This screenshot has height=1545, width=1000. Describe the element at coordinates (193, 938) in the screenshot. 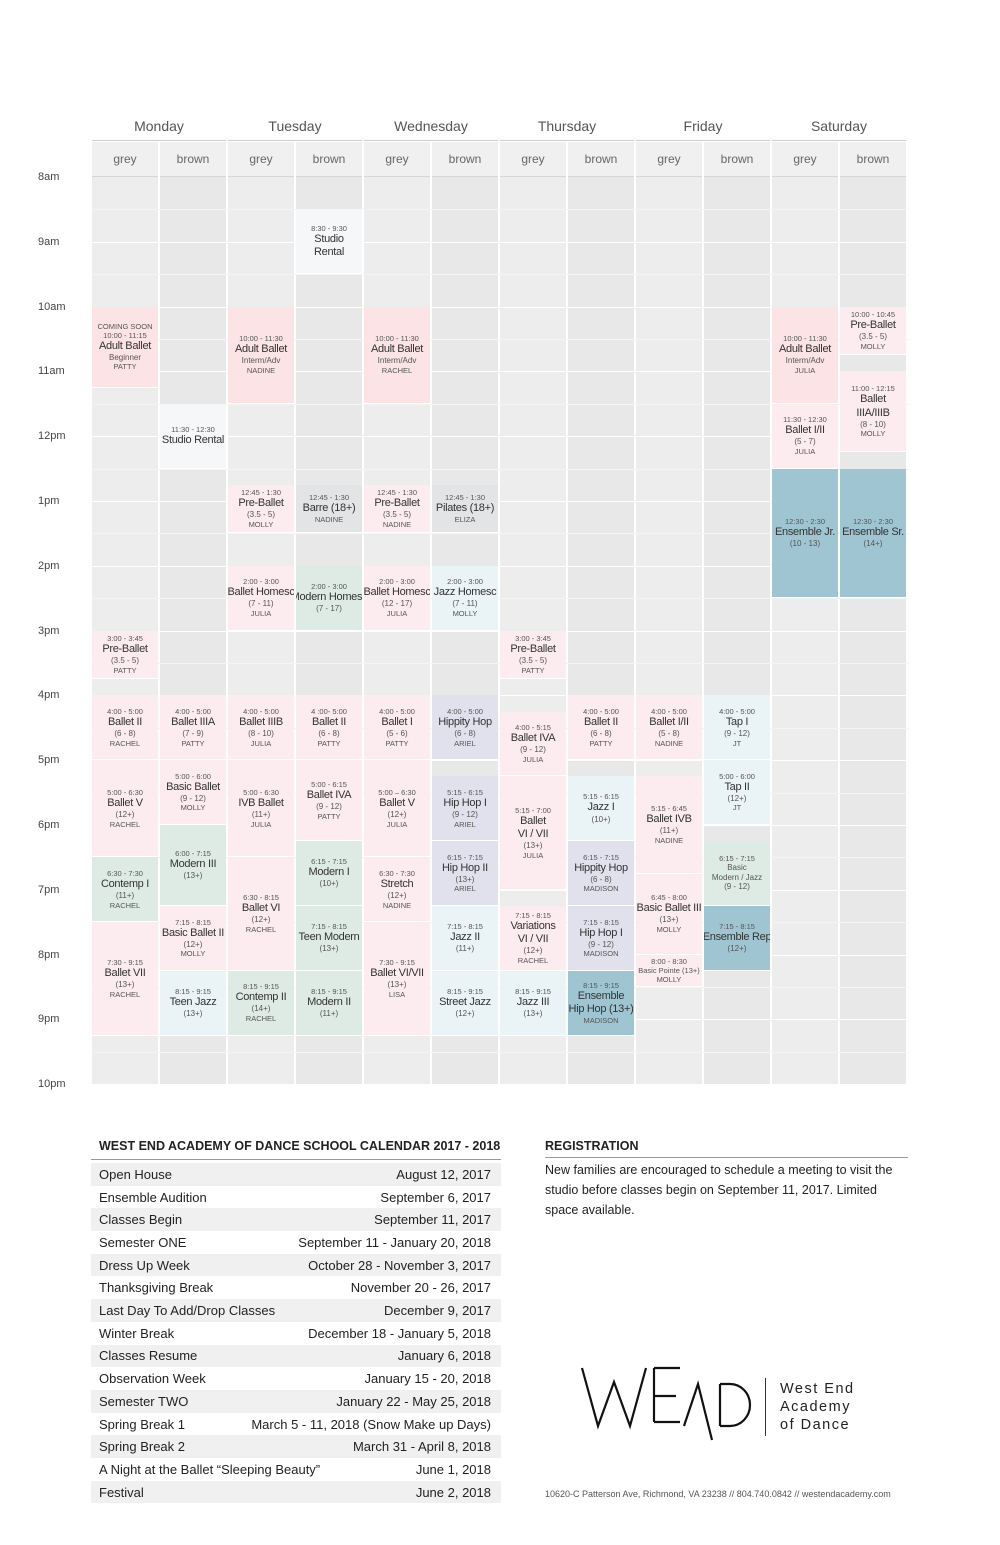

I see `class-block: 7:15 - 8:15 Basic Ballet II (12+) MOLLY` at that location.